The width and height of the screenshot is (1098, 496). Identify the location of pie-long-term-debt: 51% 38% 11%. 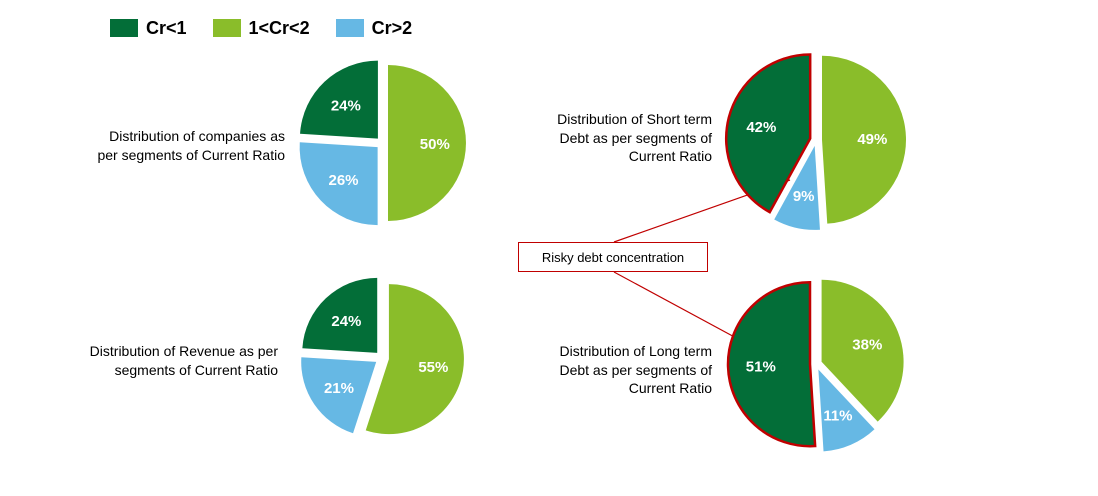
(815, 365).